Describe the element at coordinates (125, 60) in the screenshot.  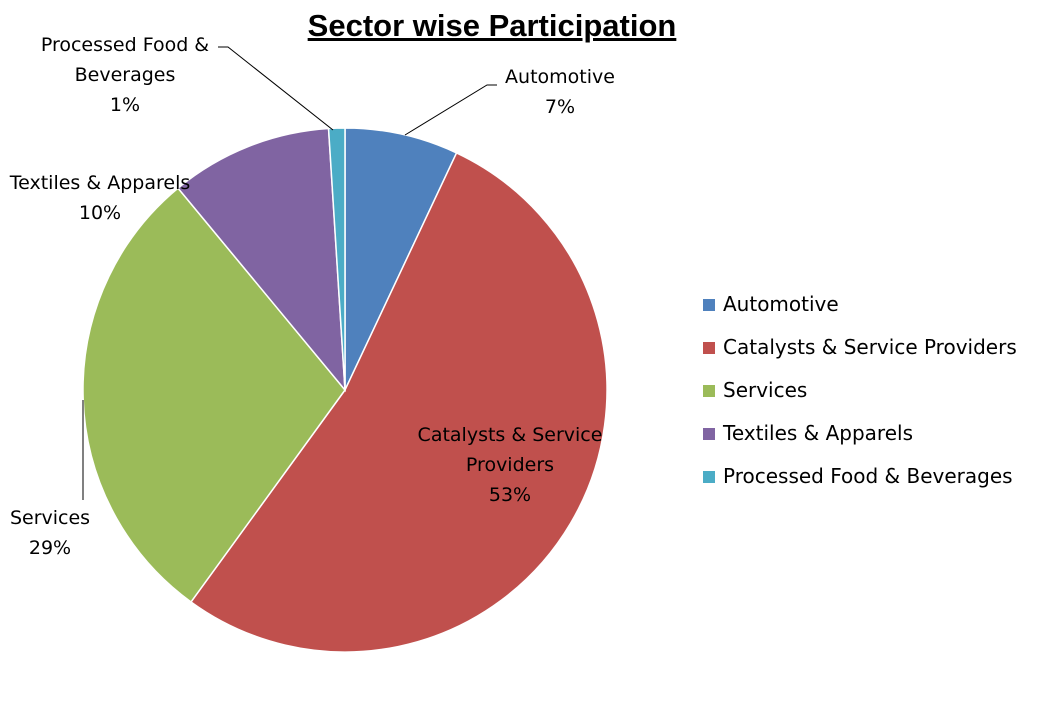
I see `data-label-category: Processed Food & Beverages` at that location.